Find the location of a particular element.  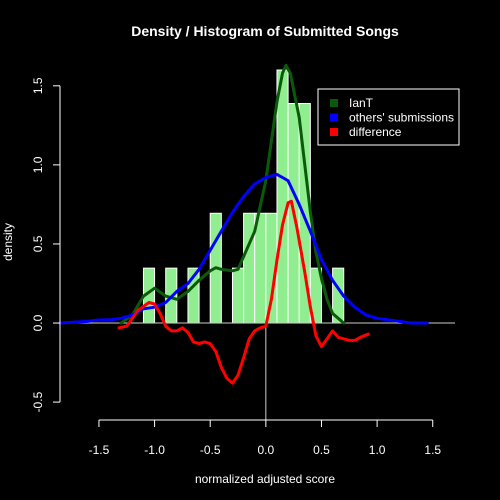

legend-label: others' submissions is located at coordinates (401, 118).